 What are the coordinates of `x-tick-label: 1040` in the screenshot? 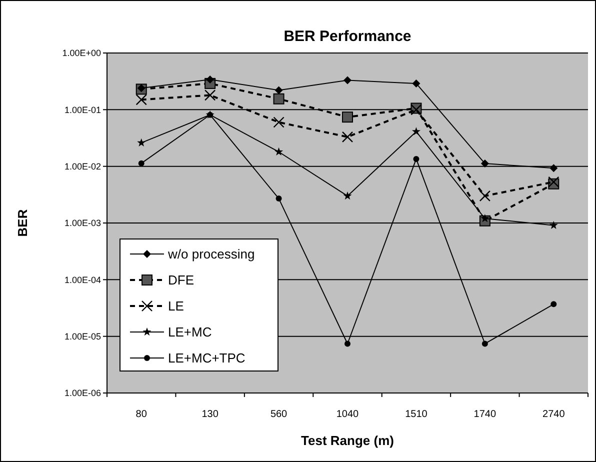 It's located at (348, 414).